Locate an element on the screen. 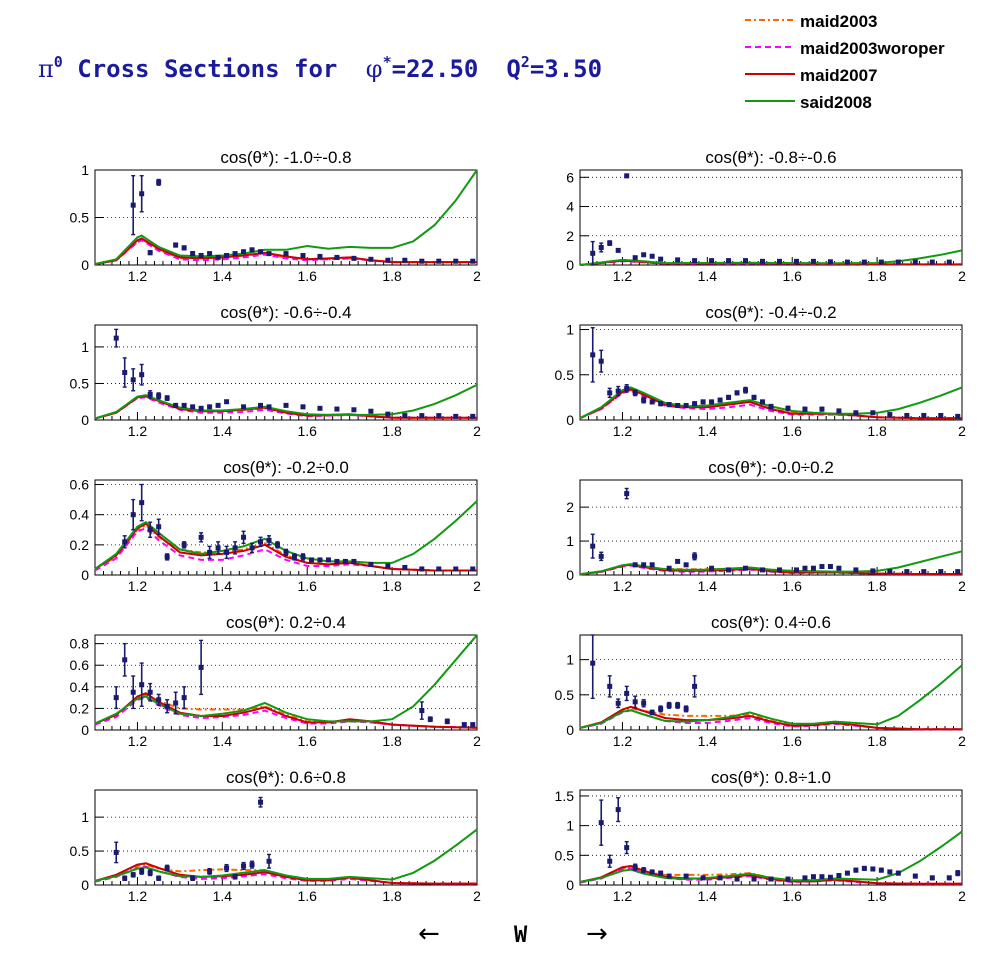 This screenshot has width=996, height=972. panel-8: cos(θ*): 0.6÷0.8 0 0.5 1 1.2 1.4 1.6 1.8 2 is located at coordinates (276, 836).